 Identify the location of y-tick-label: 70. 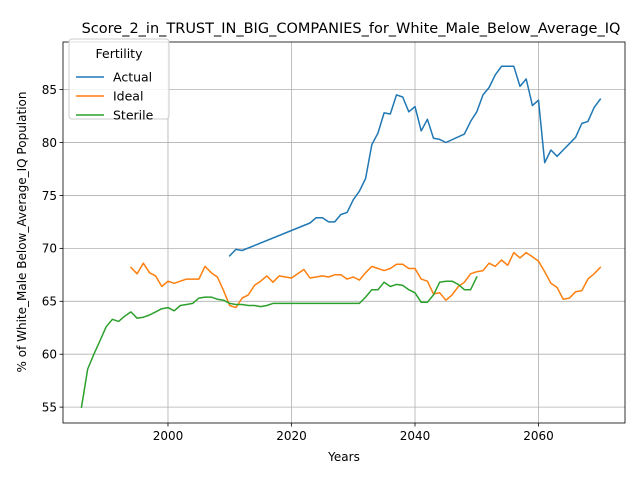
(49, 249).